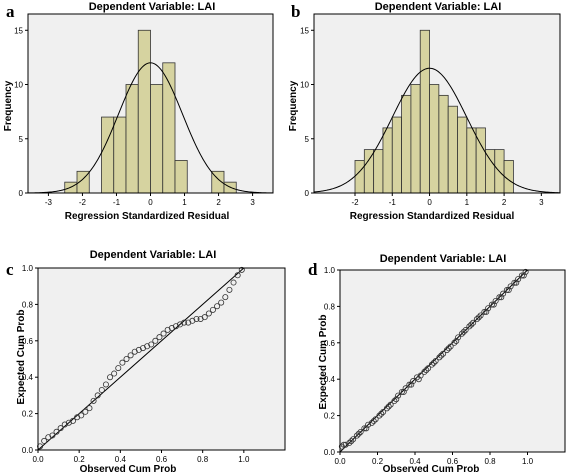 The width and height of the screenshot is (572, 475). What do you see at coordinates (153, 255) in the screenshot?
I see `chart-title-c: Dependent Variable: LAI` at bounding box center [153, 255].